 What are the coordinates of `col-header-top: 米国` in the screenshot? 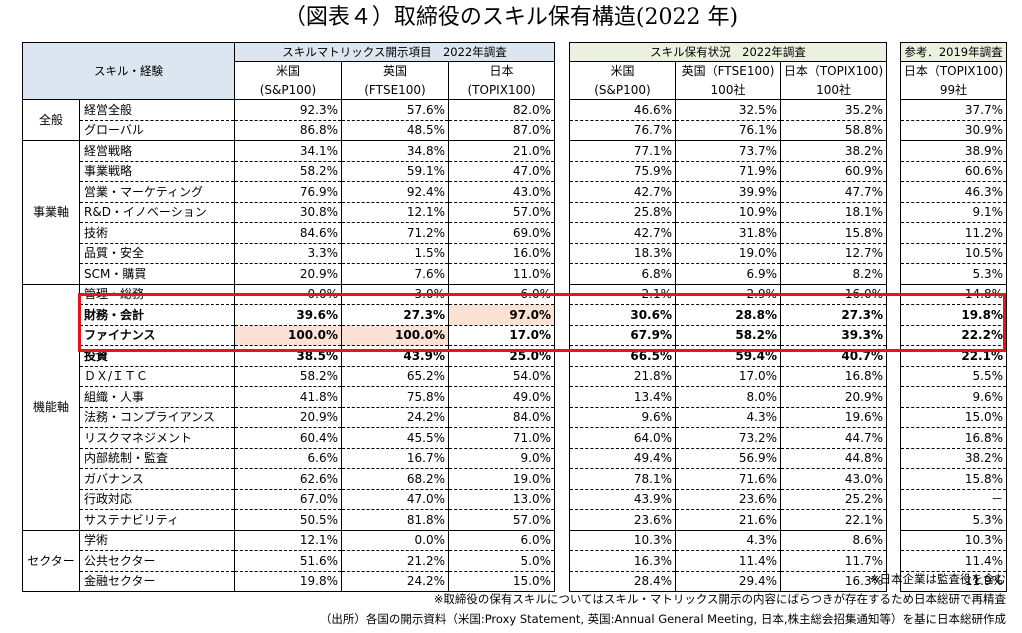 It's located at (288, 71).